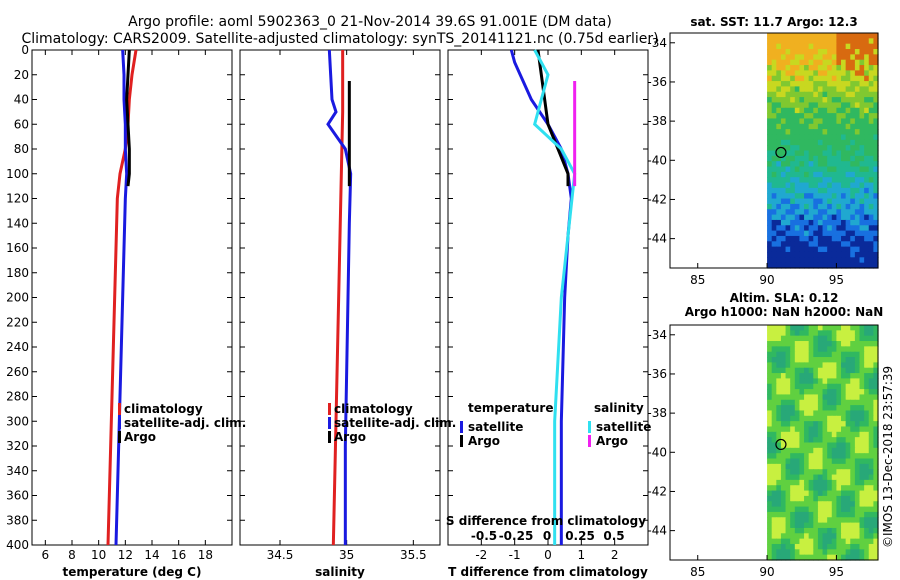 This screenshot has height=580, width=900. I want to click on difference-xtick-label: 1, so click(582, 555).